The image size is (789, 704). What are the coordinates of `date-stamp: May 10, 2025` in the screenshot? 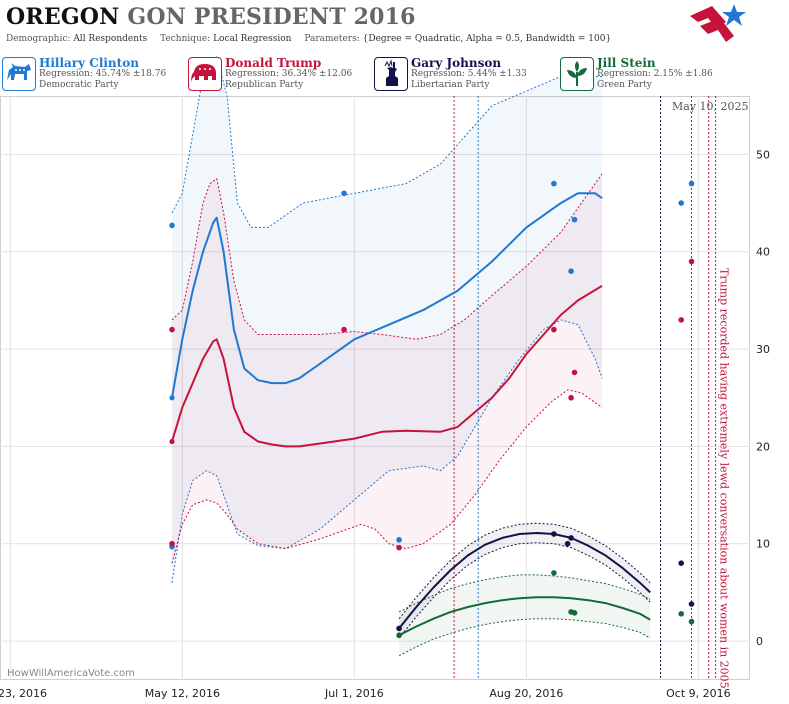 It's located at (710, 106).